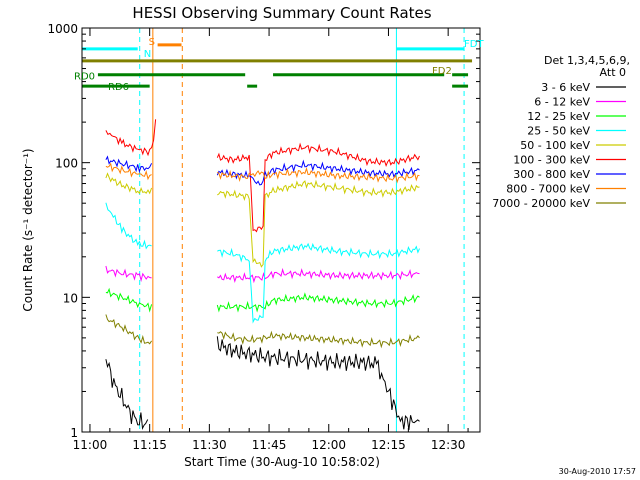 The height and width of the screenshot is (480, 640). Describe the element at coordinates (597, 471) in the screenshot. I see `timestamp: 30-Aug-2010 17:57` at that location.